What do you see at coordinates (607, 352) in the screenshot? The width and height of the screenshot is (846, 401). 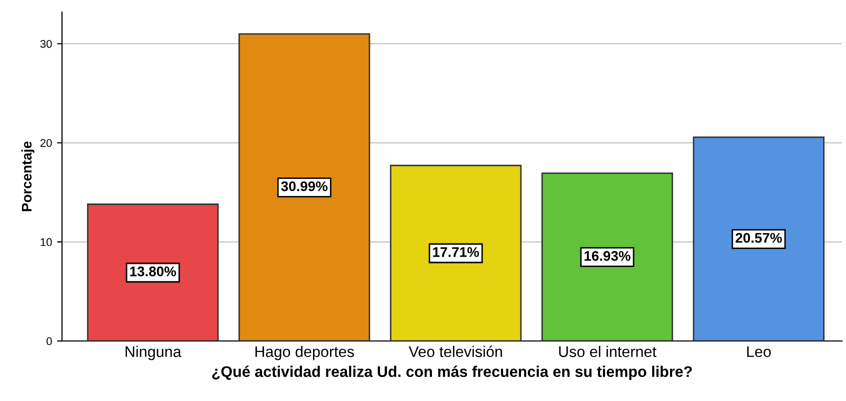 I see `x-tick-label: Uso el internet` at bounding box center [607, 352].